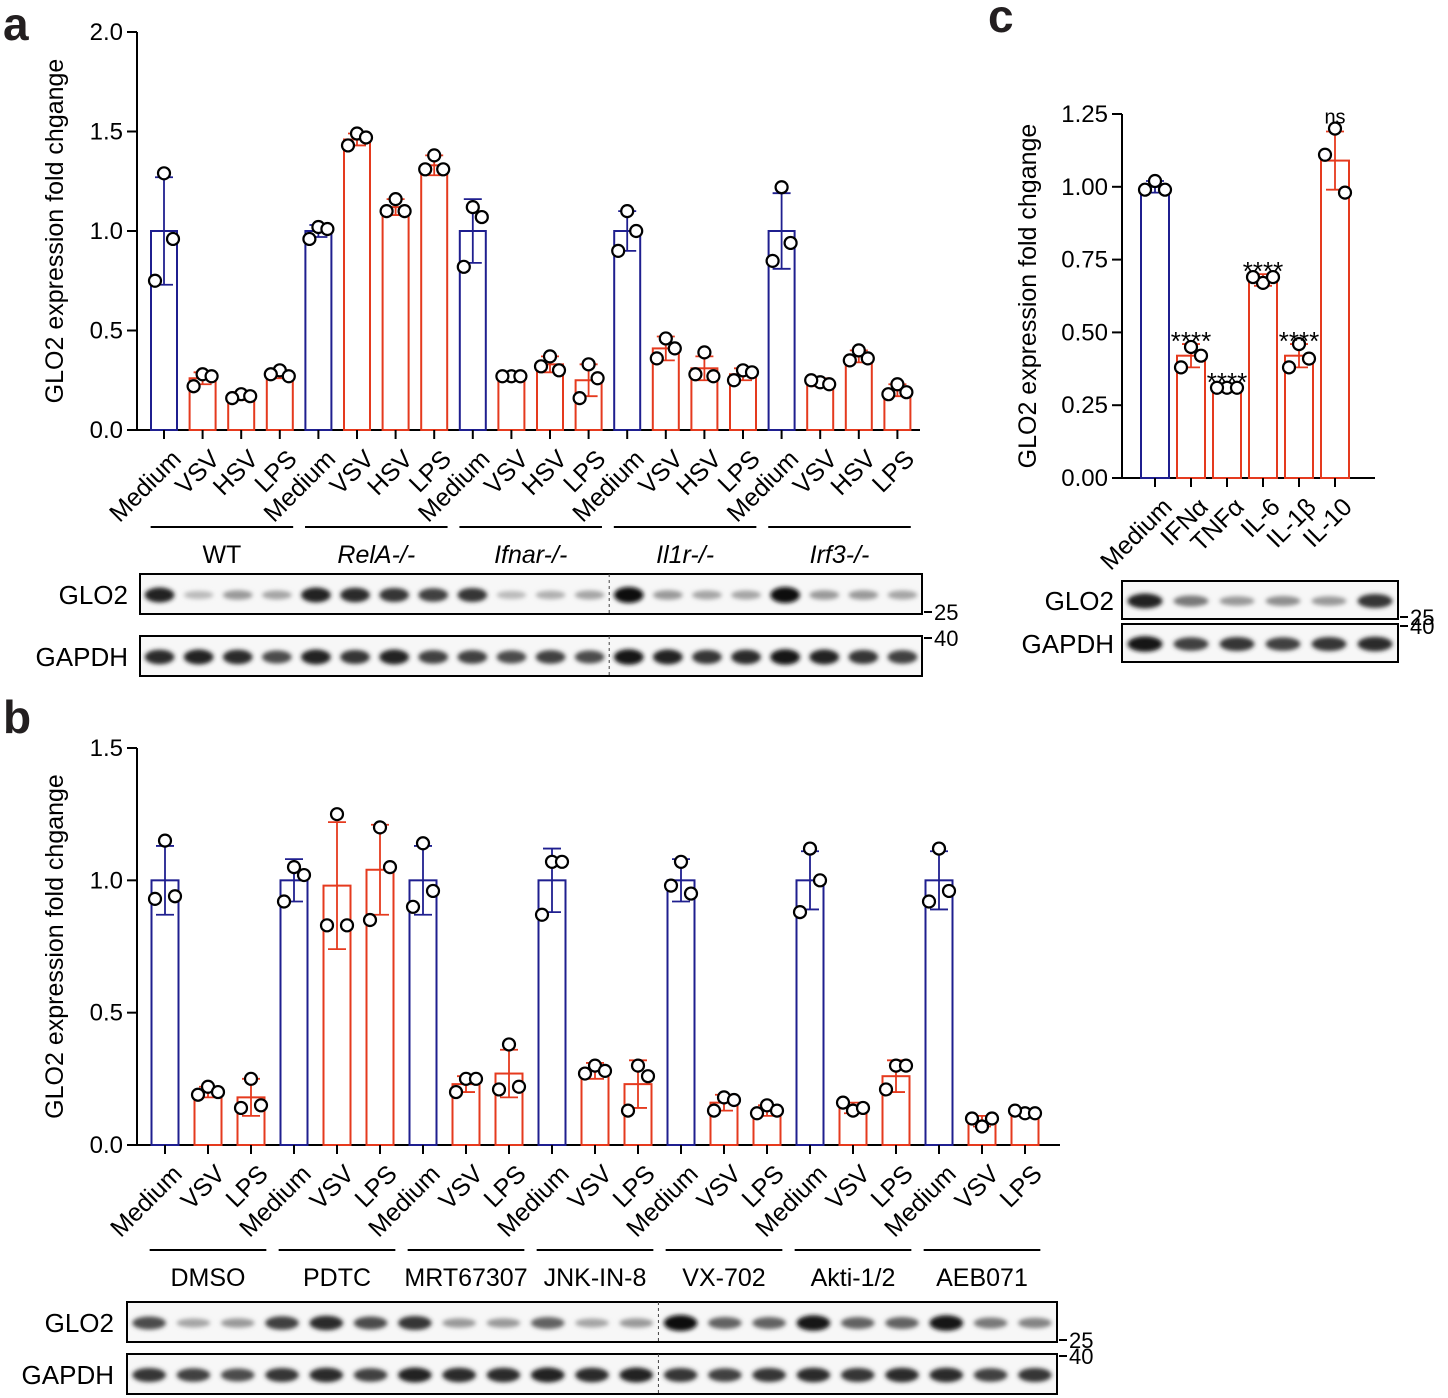  What do you see at coordinates (17, 717) in the screenshot?
I see `panel-letter-b: b` at bounding box center [17, 717].